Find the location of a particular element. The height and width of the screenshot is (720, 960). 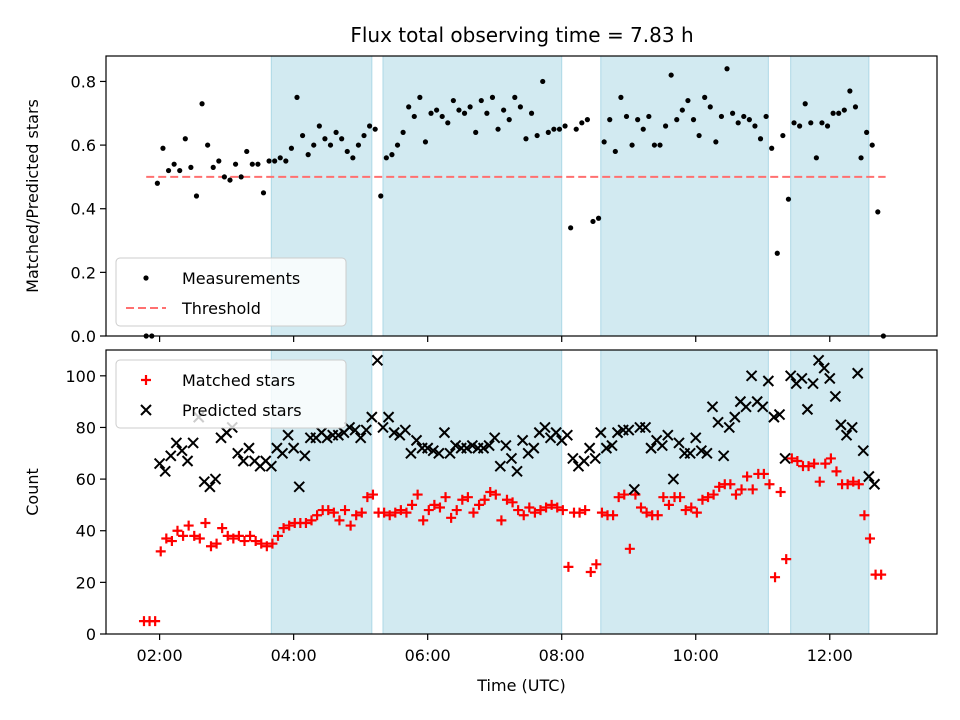

x-tick-label: 04:00 is located at coordinates (294, 655).